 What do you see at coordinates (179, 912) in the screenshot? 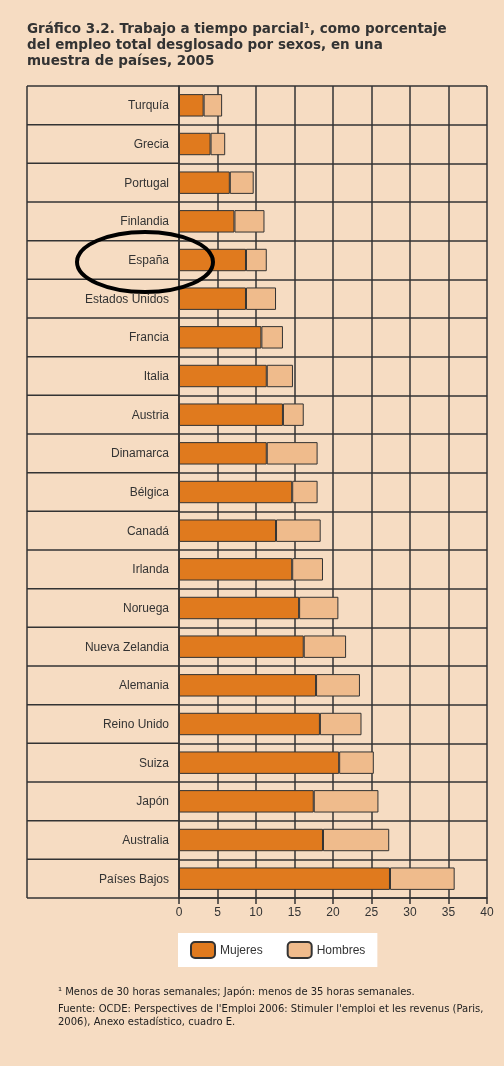
I see `x-tick-label: 0` at bounding box center [179, 912].